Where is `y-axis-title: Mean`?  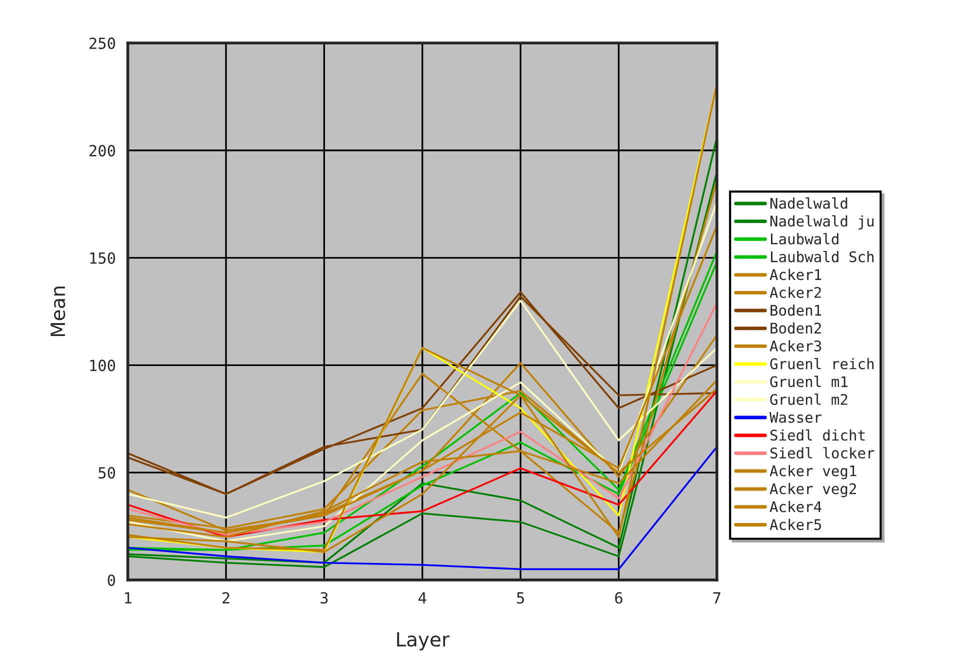 y-axis-title: Mean is located at coordinates (58, 311).